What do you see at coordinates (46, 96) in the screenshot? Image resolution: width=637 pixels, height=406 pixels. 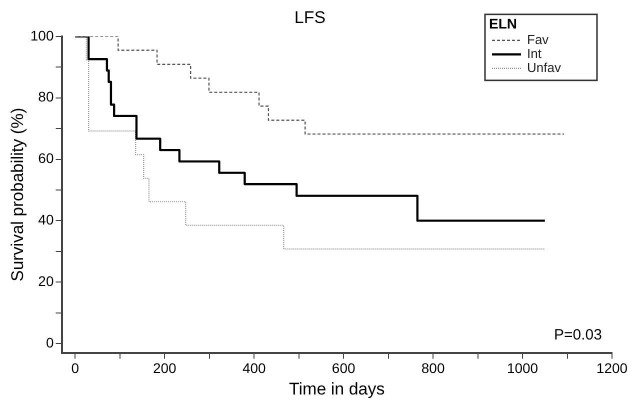 I see `y-tick-label: 80` at bounding box center [46, 96].